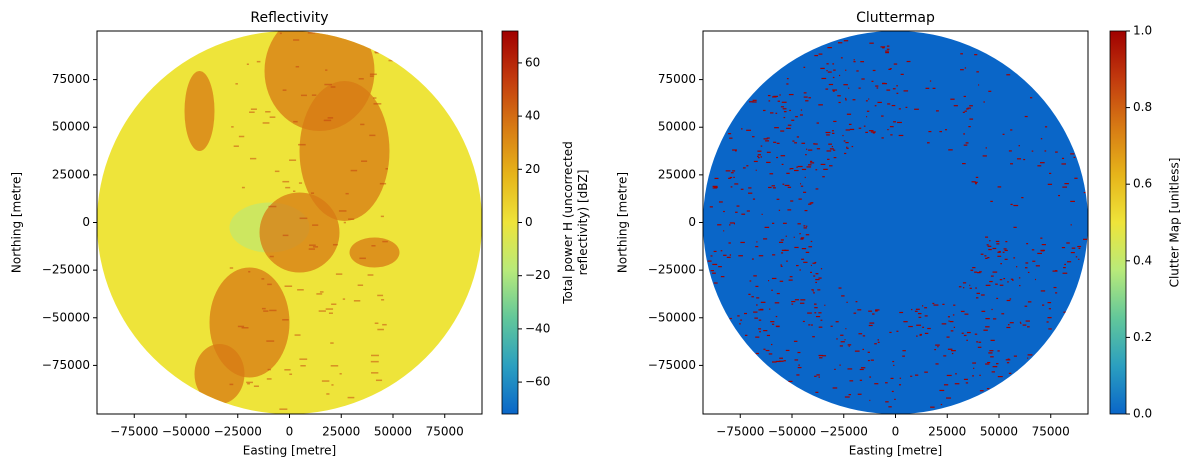 This screenshot has height=469, width=1189. I want to click on y-axis-label: Northing [metre], so click(623, 222).